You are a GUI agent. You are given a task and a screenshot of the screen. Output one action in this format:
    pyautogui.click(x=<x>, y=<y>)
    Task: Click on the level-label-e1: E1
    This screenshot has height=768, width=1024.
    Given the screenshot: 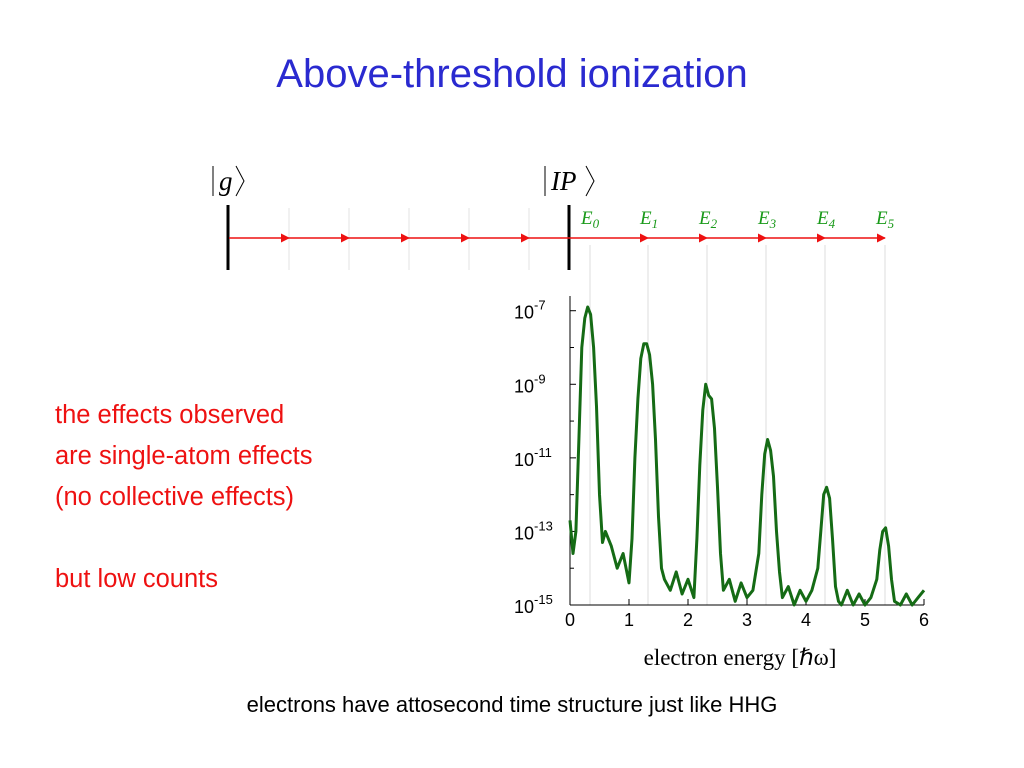 What is the action you would take?
    pyautogui.click(x=648, y=219)
    